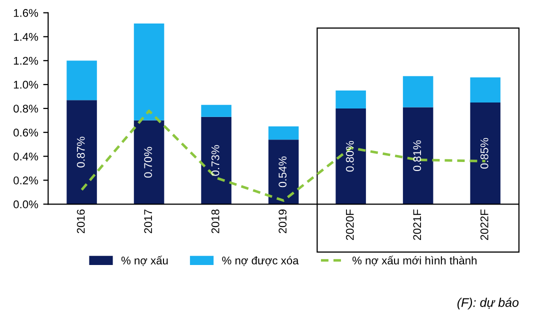  Describe the element at coordinates (80, 222) in the screenshot. I see `x-tick-label: 2016` at that location.